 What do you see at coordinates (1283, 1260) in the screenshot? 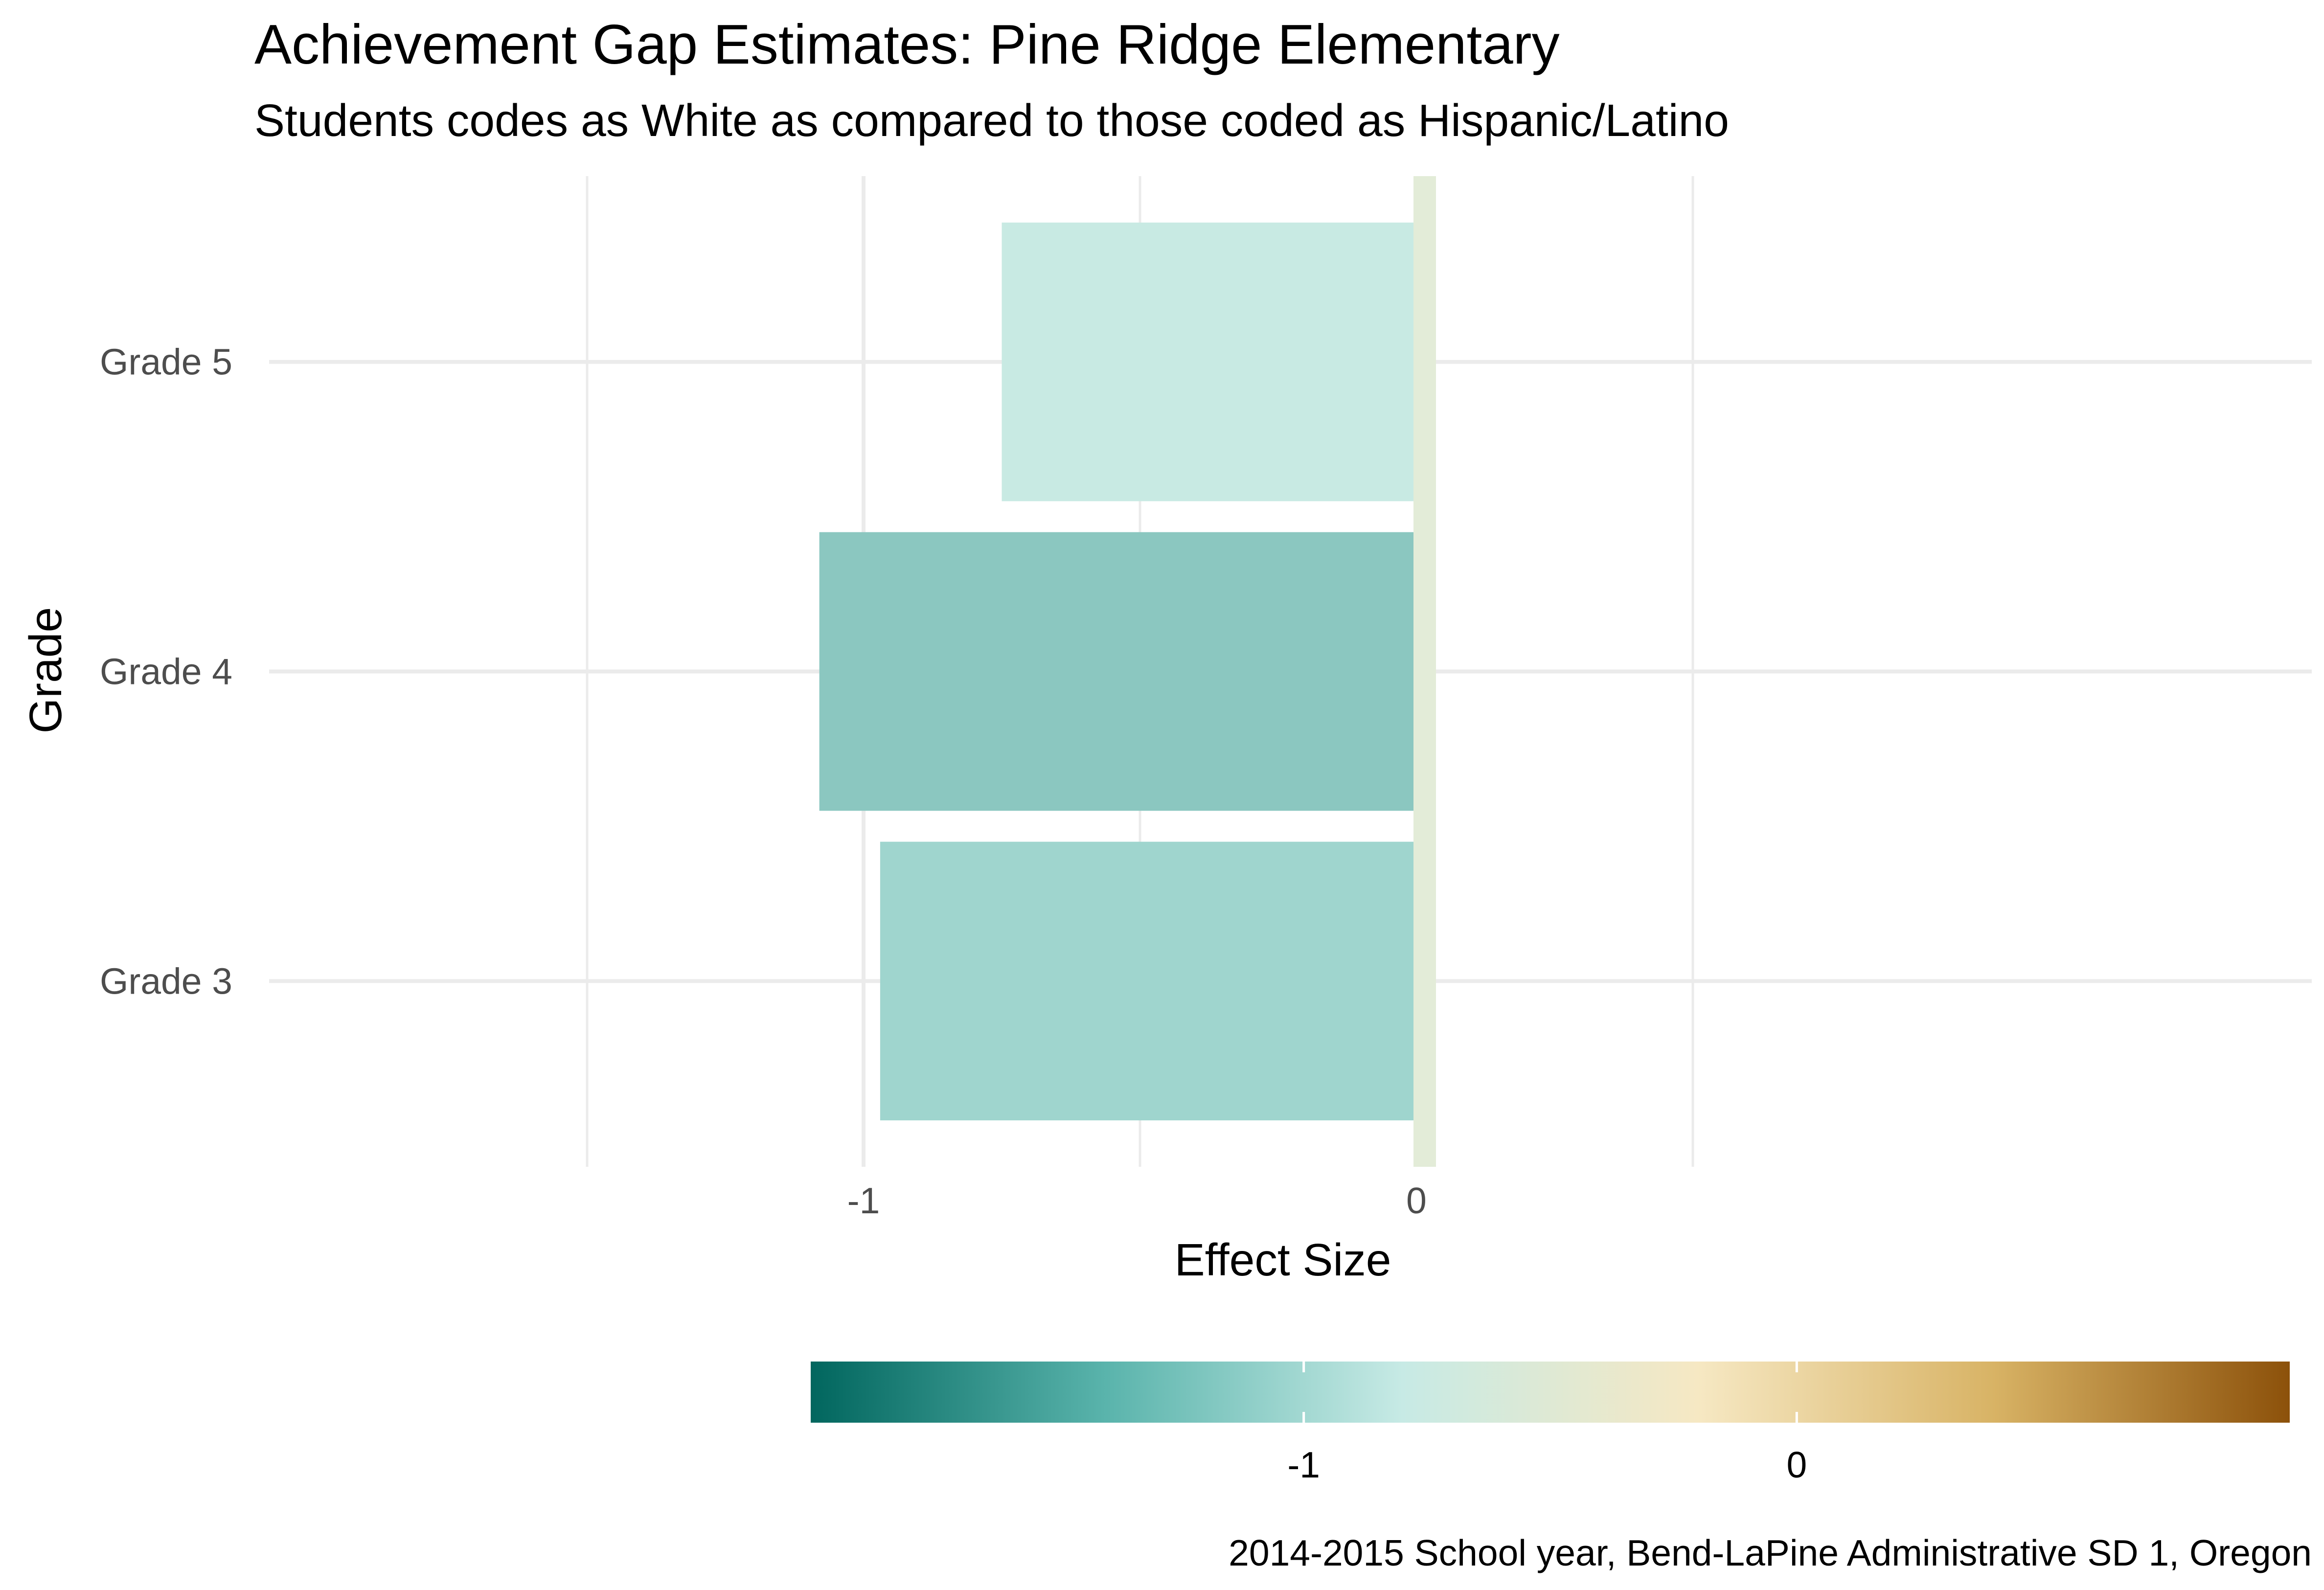
I see `x-axis-title: Effect Size` at bounding box center [1283, 1260].